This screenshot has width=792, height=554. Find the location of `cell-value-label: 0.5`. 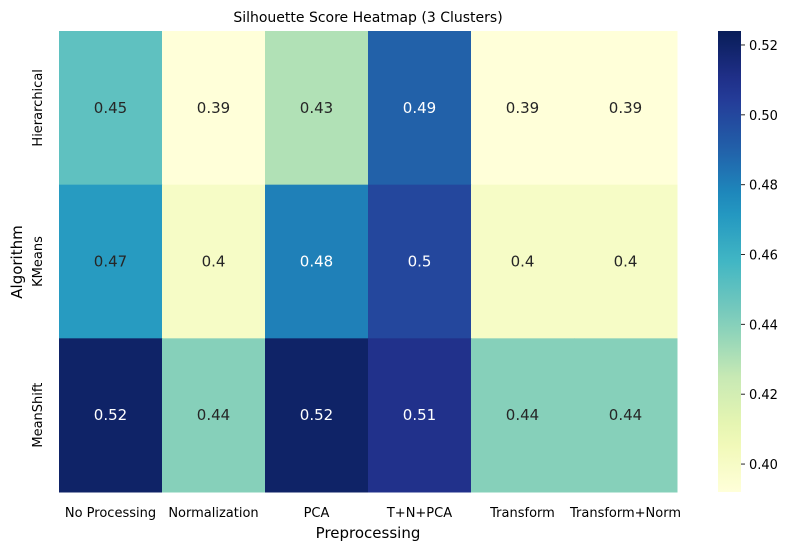

cell-value-label: 0.5 is located at coordinates (420, 262).